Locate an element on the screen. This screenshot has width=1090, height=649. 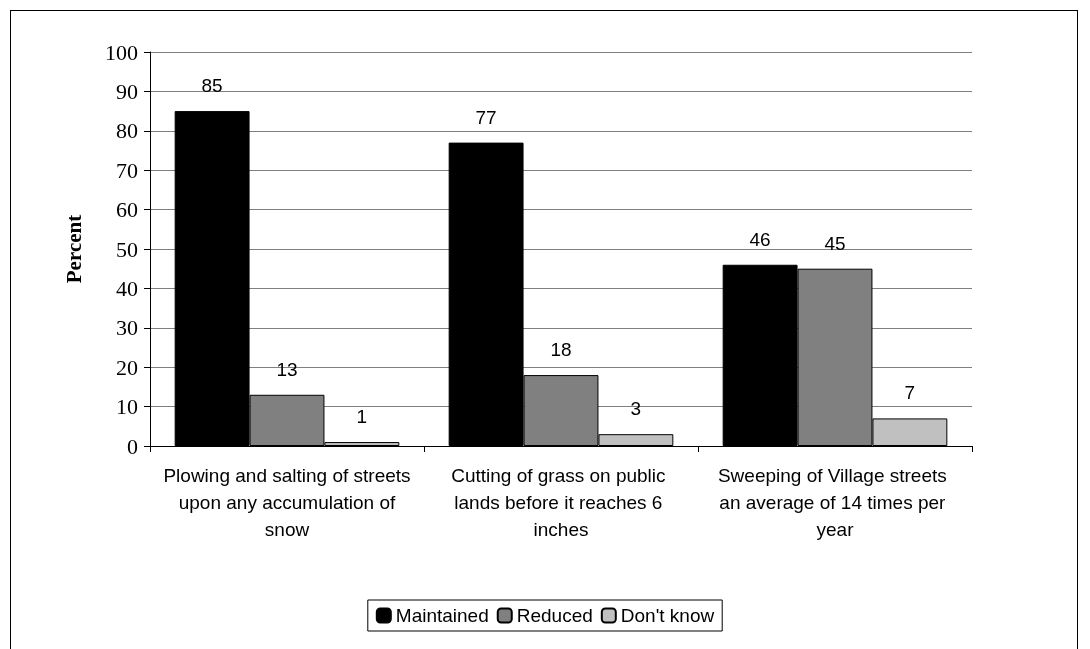
data-label: 85 is located at coordinates (212, 86).